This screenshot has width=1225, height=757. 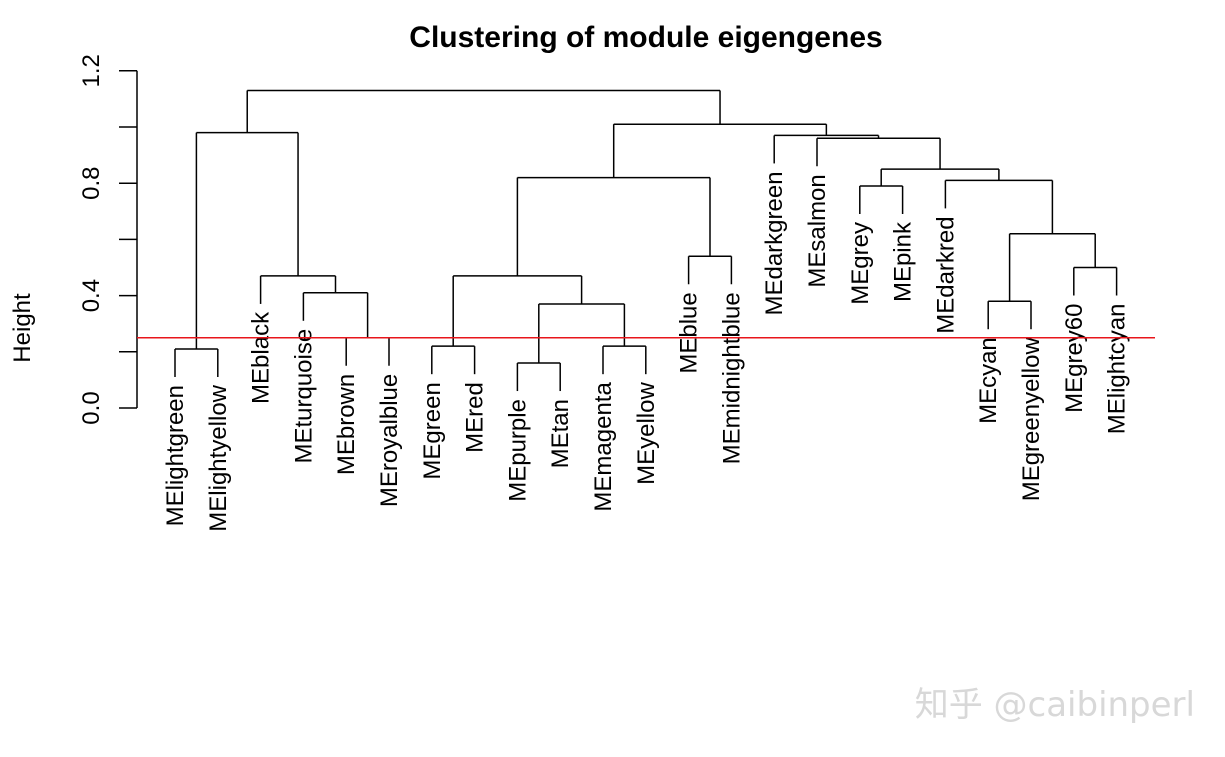 I want to click on leaf-label: MEgreen, so click(x=432, y=430).